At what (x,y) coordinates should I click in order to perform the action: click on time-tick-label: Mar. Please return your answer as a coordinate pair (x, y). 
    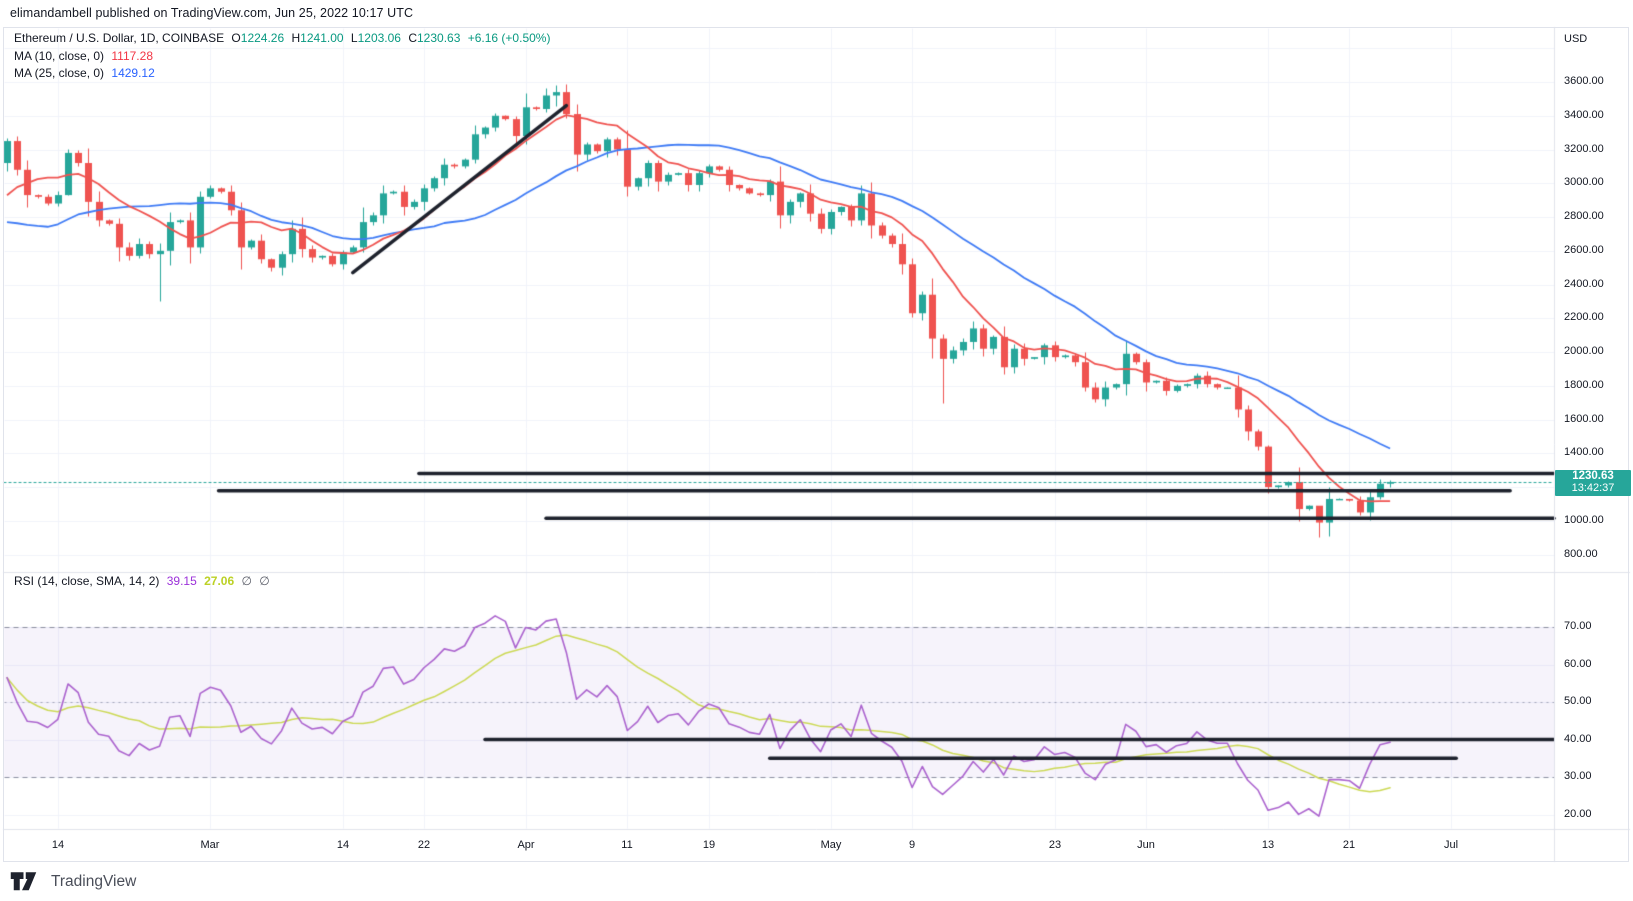
    Looking at the image, I should click on (210, 845).